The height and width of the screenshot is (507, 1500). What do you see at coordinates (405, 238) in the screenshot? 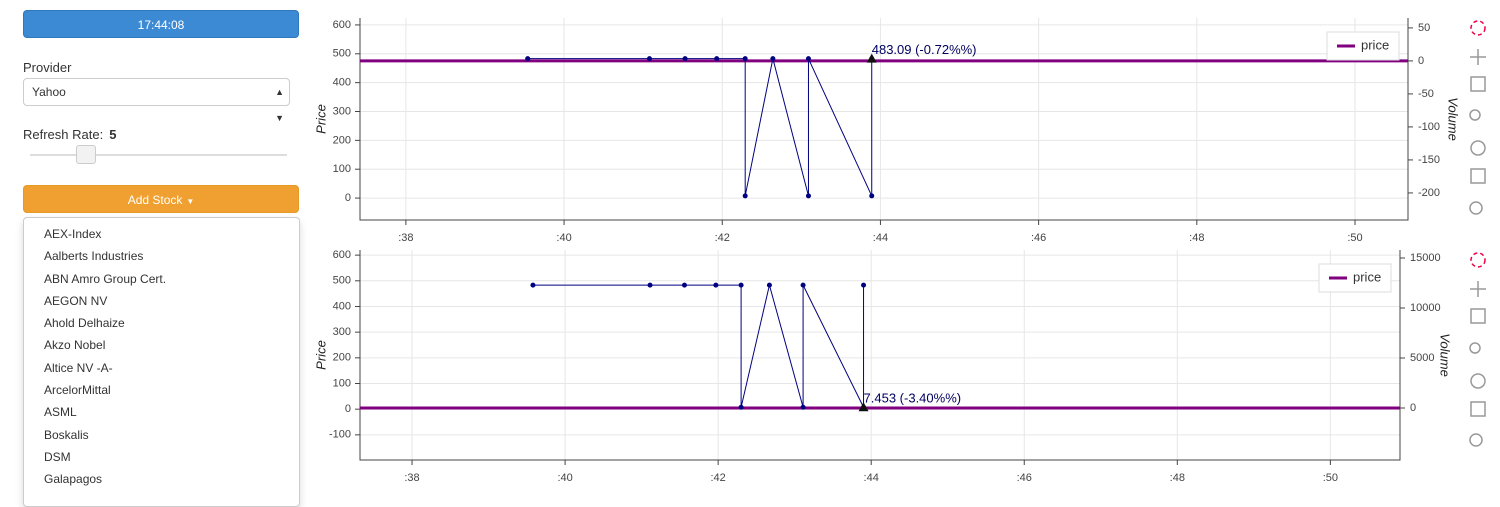
I see `x-tick-label: :38` at bounding box center [405, 238].